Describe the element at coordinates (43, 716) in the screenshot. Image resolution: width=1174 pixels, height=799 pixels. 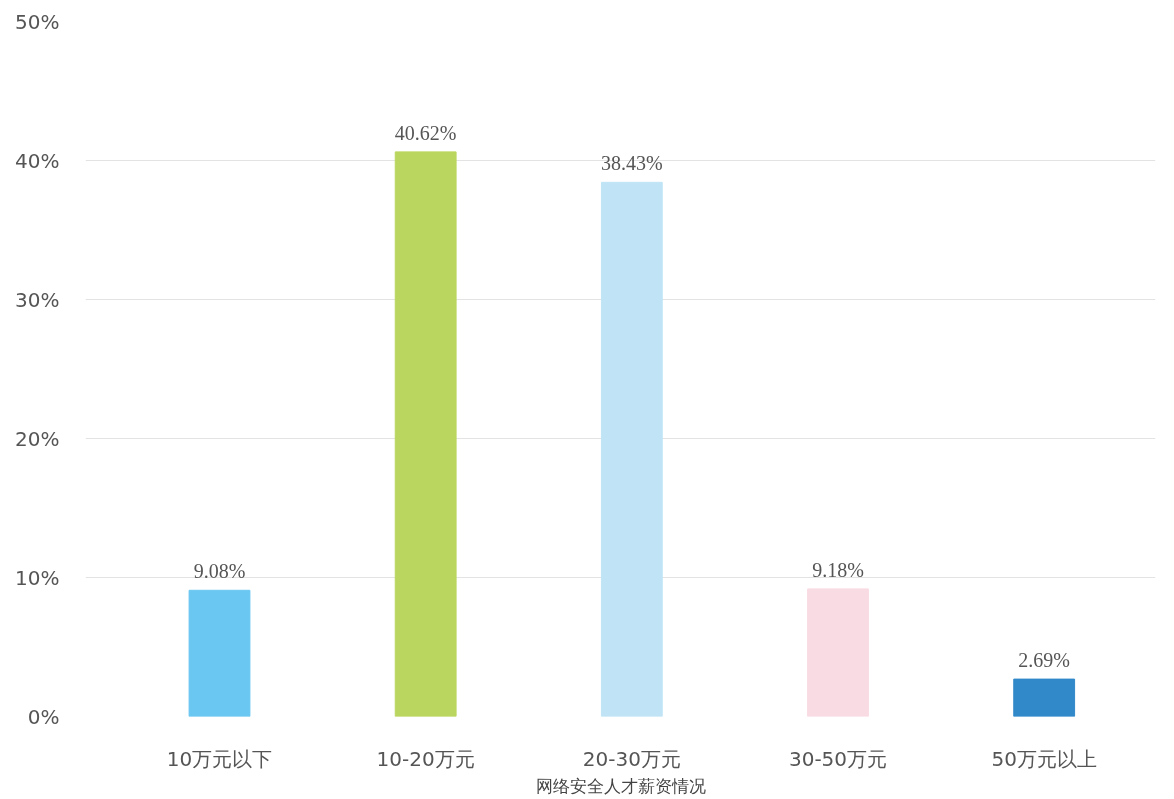
I see `y-tick-label: 0%` at that location.